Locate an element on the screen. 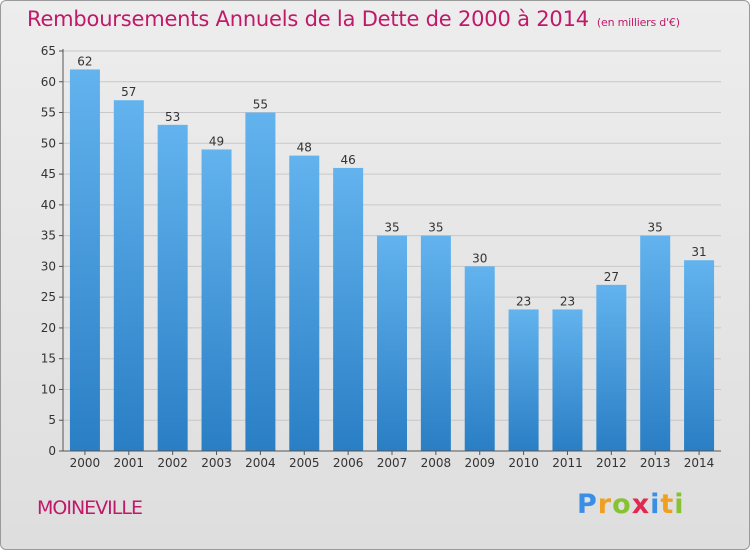 Image resolution: width=750 pixels, height=550 pixels. bar-2009 is located at coordinates (479, 358).